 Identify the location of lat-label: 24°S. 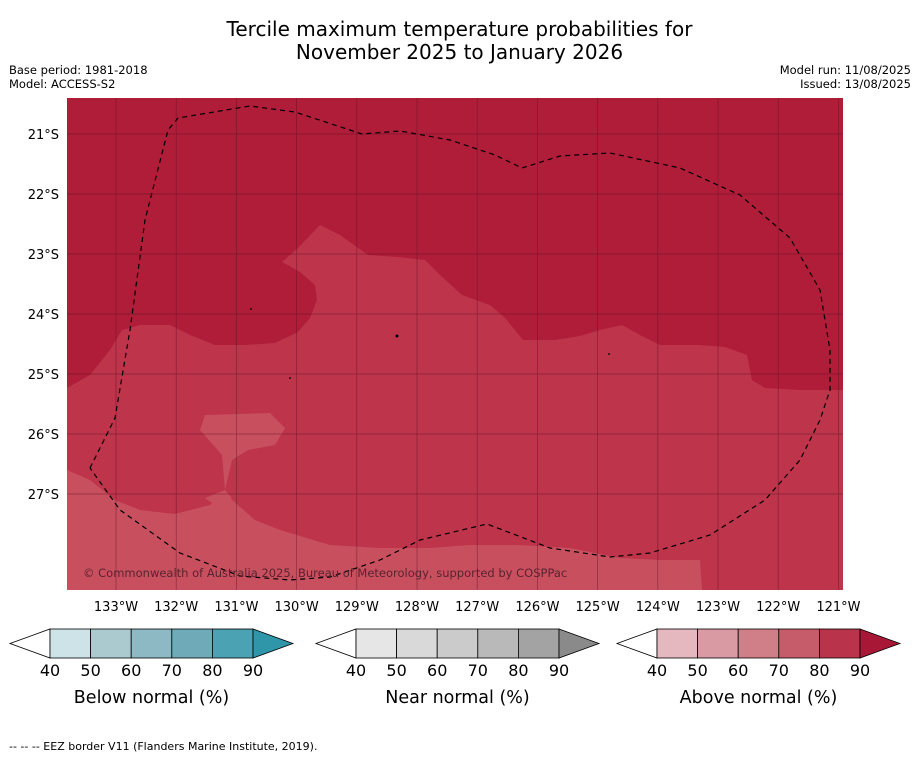
(43, 315).